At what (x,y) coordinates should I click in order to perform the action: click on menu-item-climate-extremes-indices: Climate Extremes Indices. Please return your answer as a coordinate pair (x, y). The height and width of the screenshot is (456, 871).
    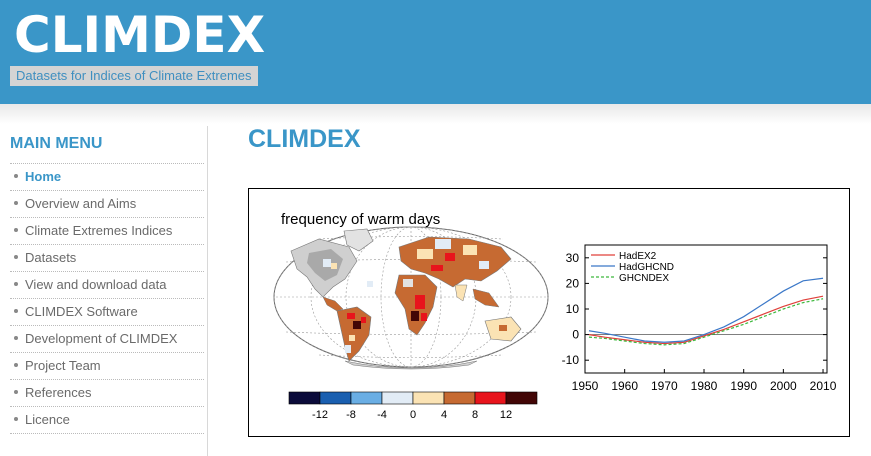
    Looking at the image, I should click on (107, 231).